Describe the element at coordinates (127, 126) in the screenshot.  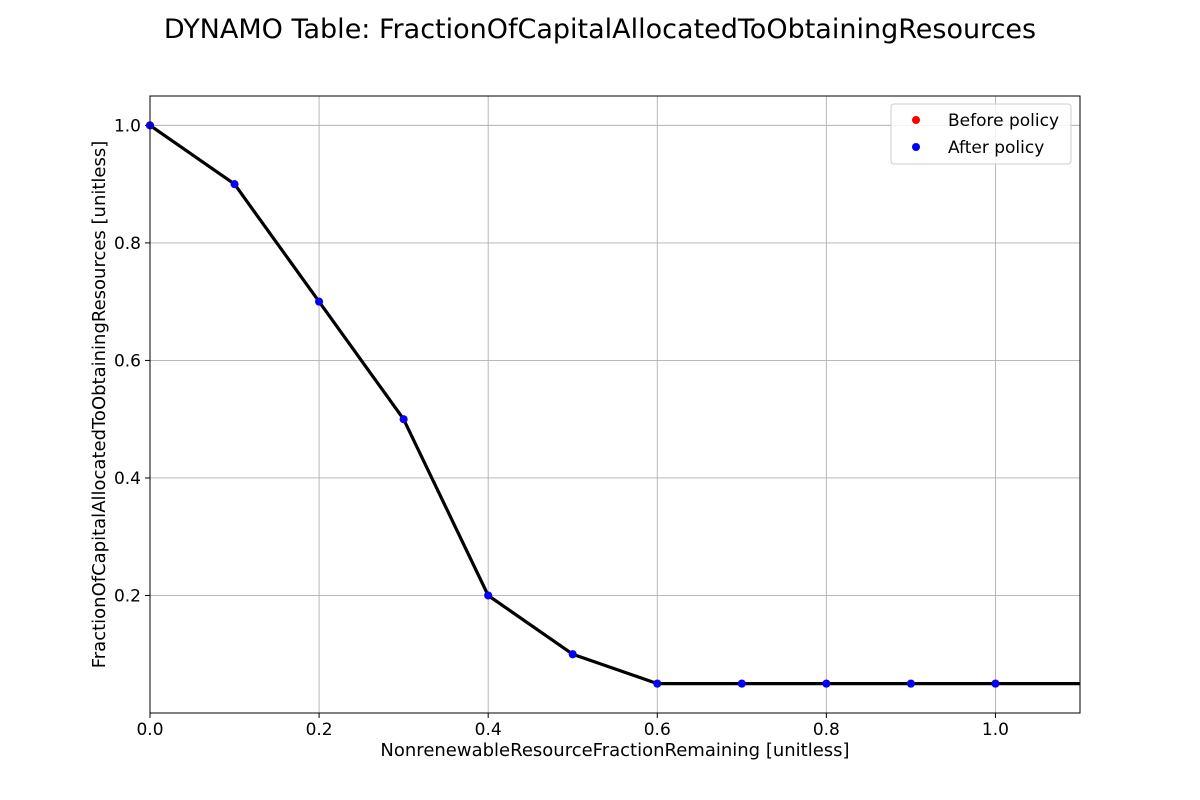
I see `y-tick-label: 1.0` at that location.